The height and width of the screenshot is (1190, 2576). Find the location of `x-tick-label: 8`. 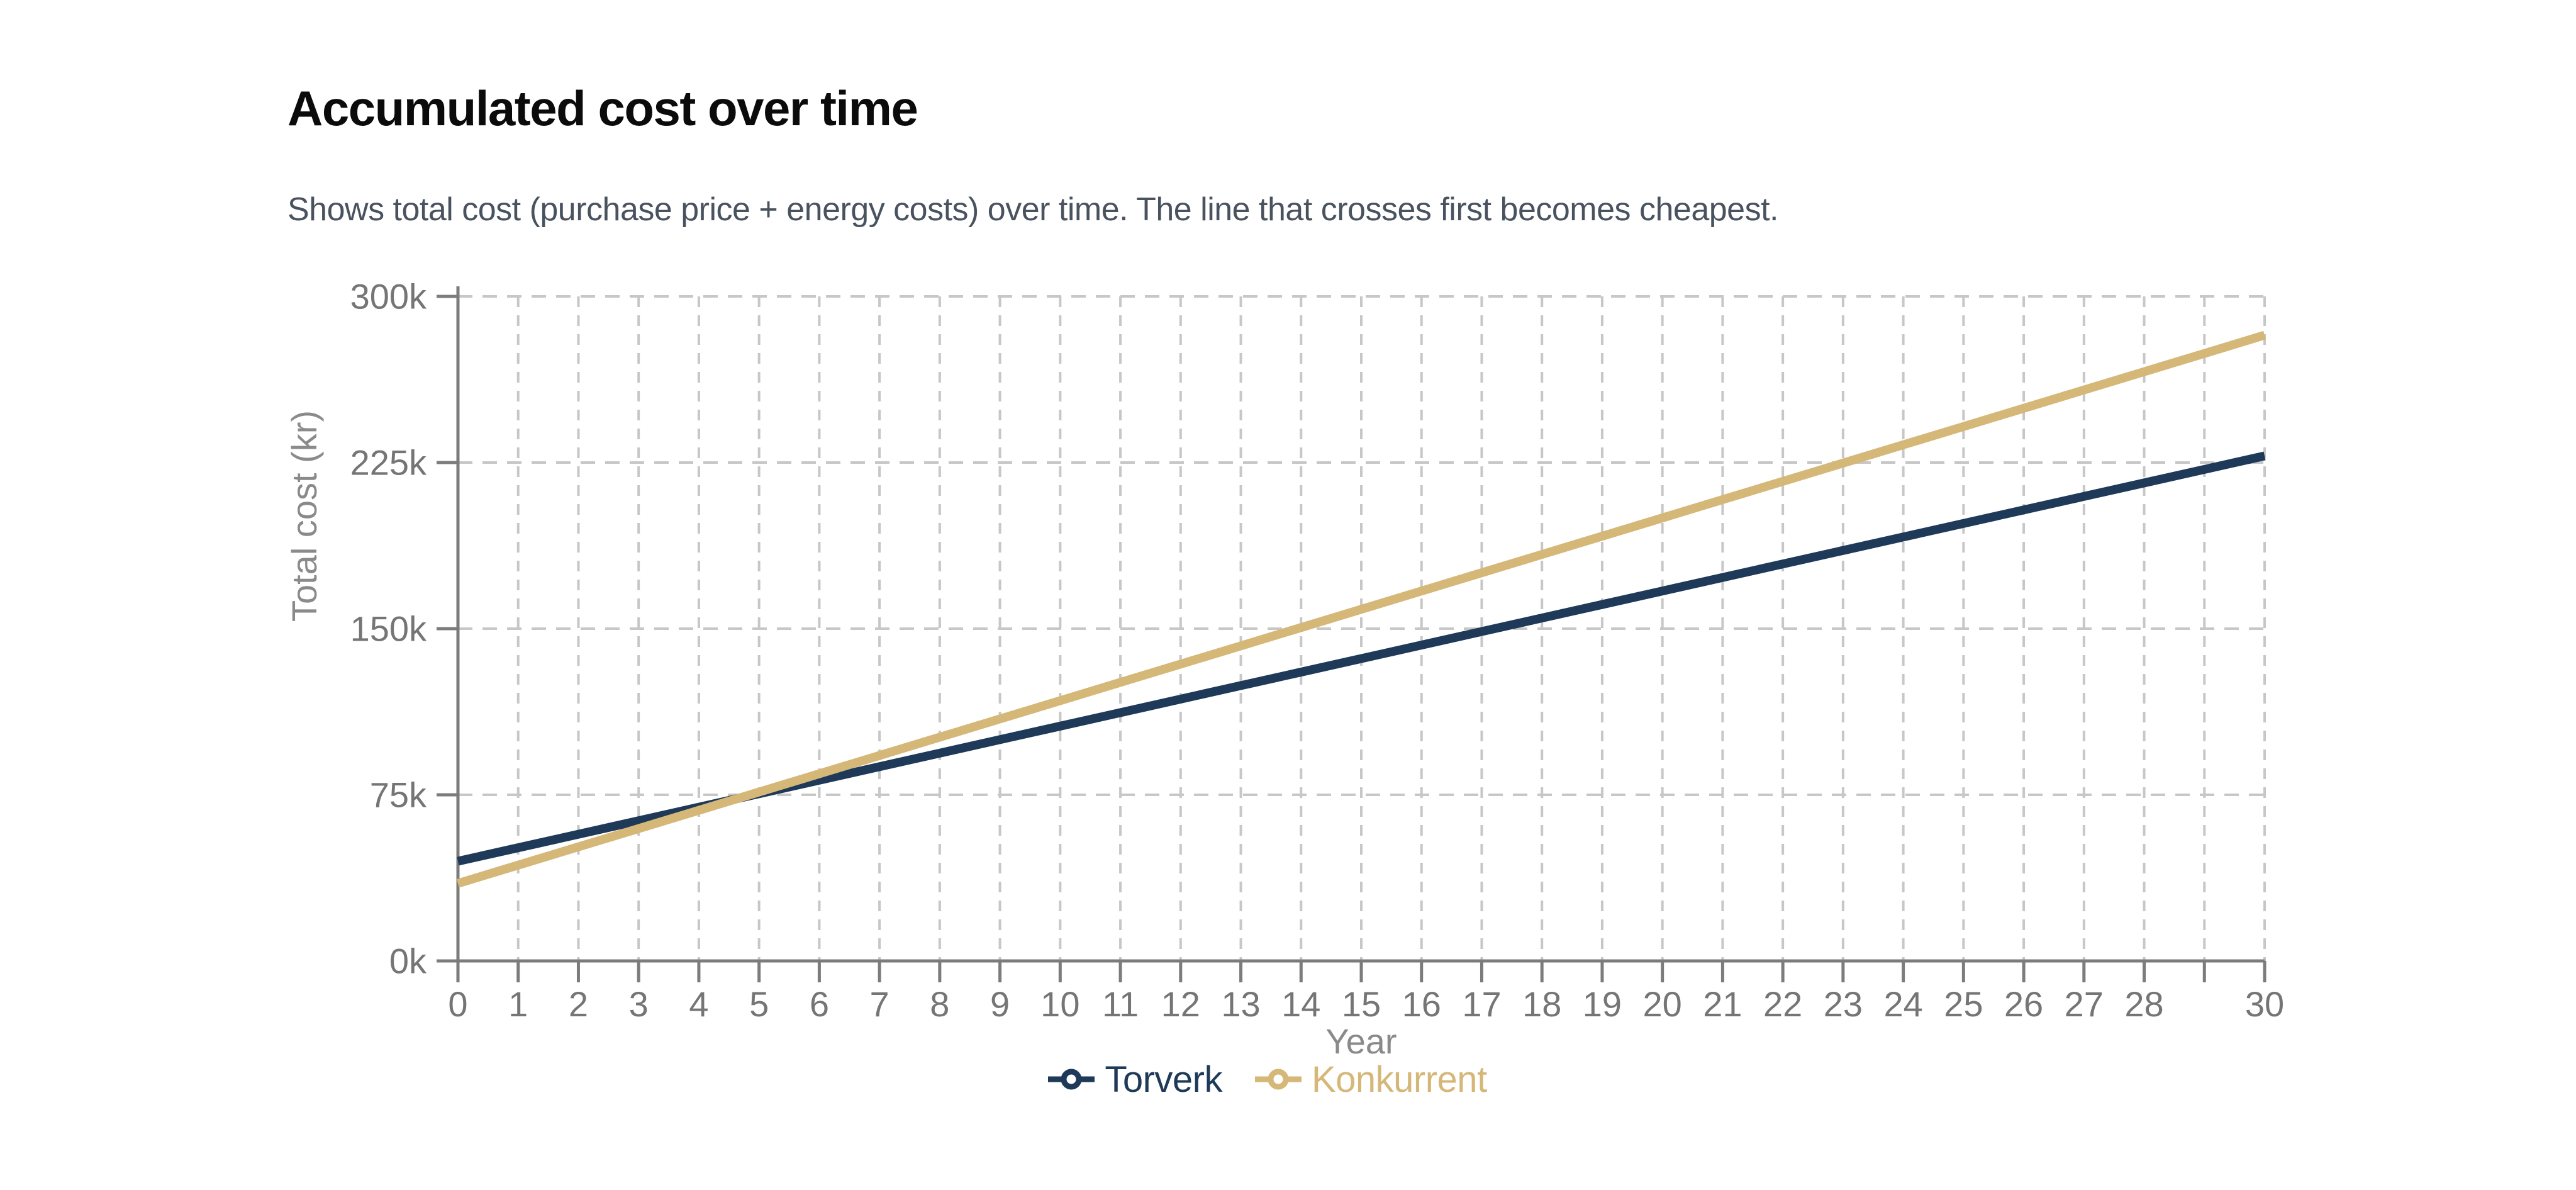

x-tick-label: 8 is located at coordinates (939, 1004).